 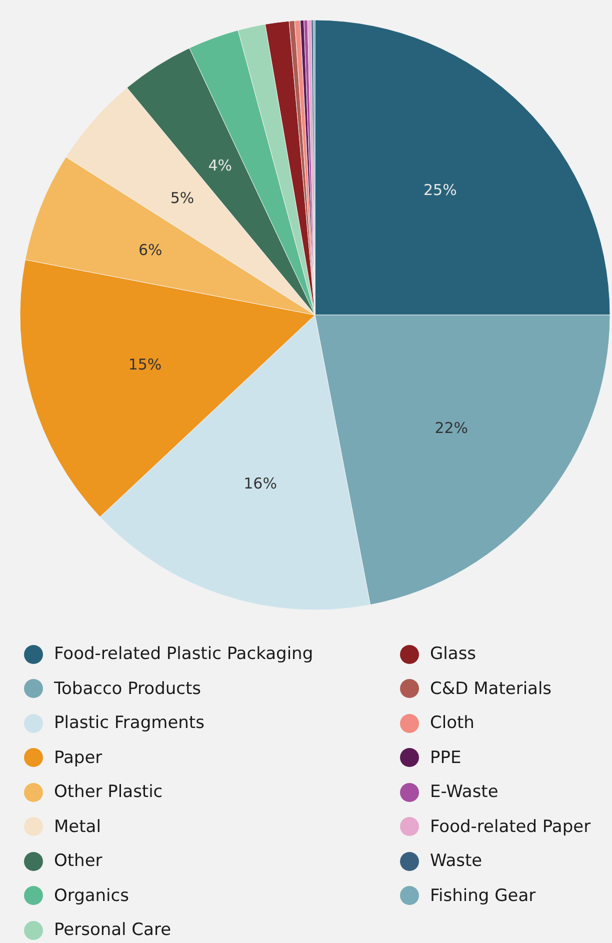 I want to click on legend-label: Organics, so click(x=91, y=896).